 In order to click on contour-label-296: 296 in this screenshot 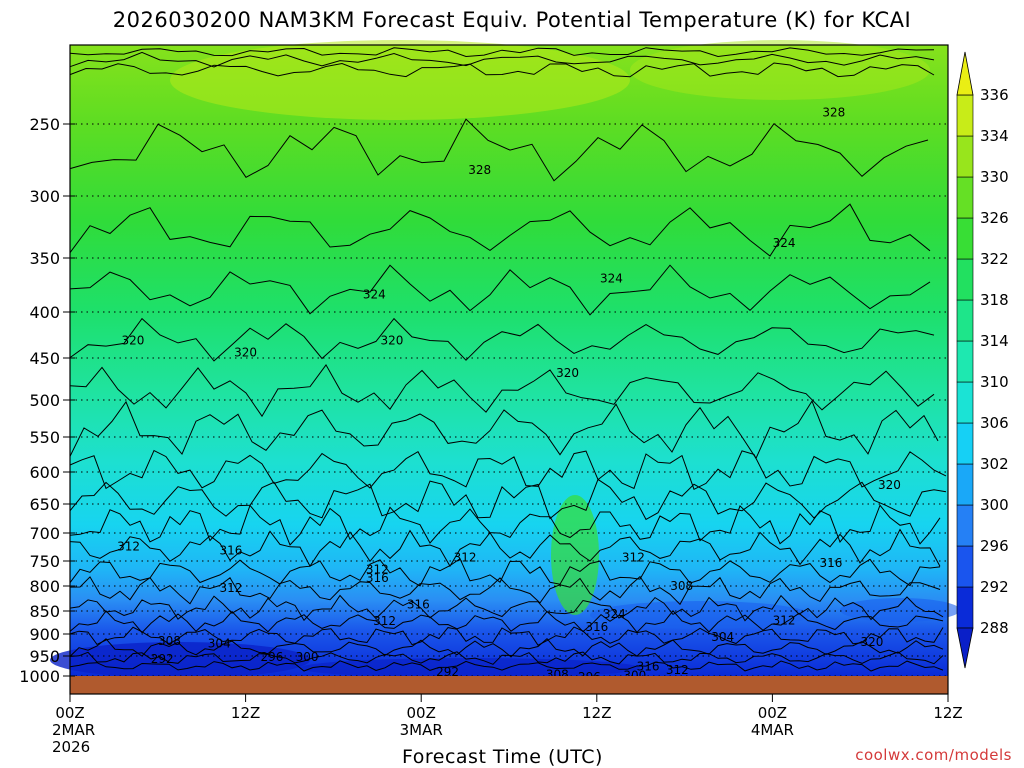, I will do `click(271, 657)`.